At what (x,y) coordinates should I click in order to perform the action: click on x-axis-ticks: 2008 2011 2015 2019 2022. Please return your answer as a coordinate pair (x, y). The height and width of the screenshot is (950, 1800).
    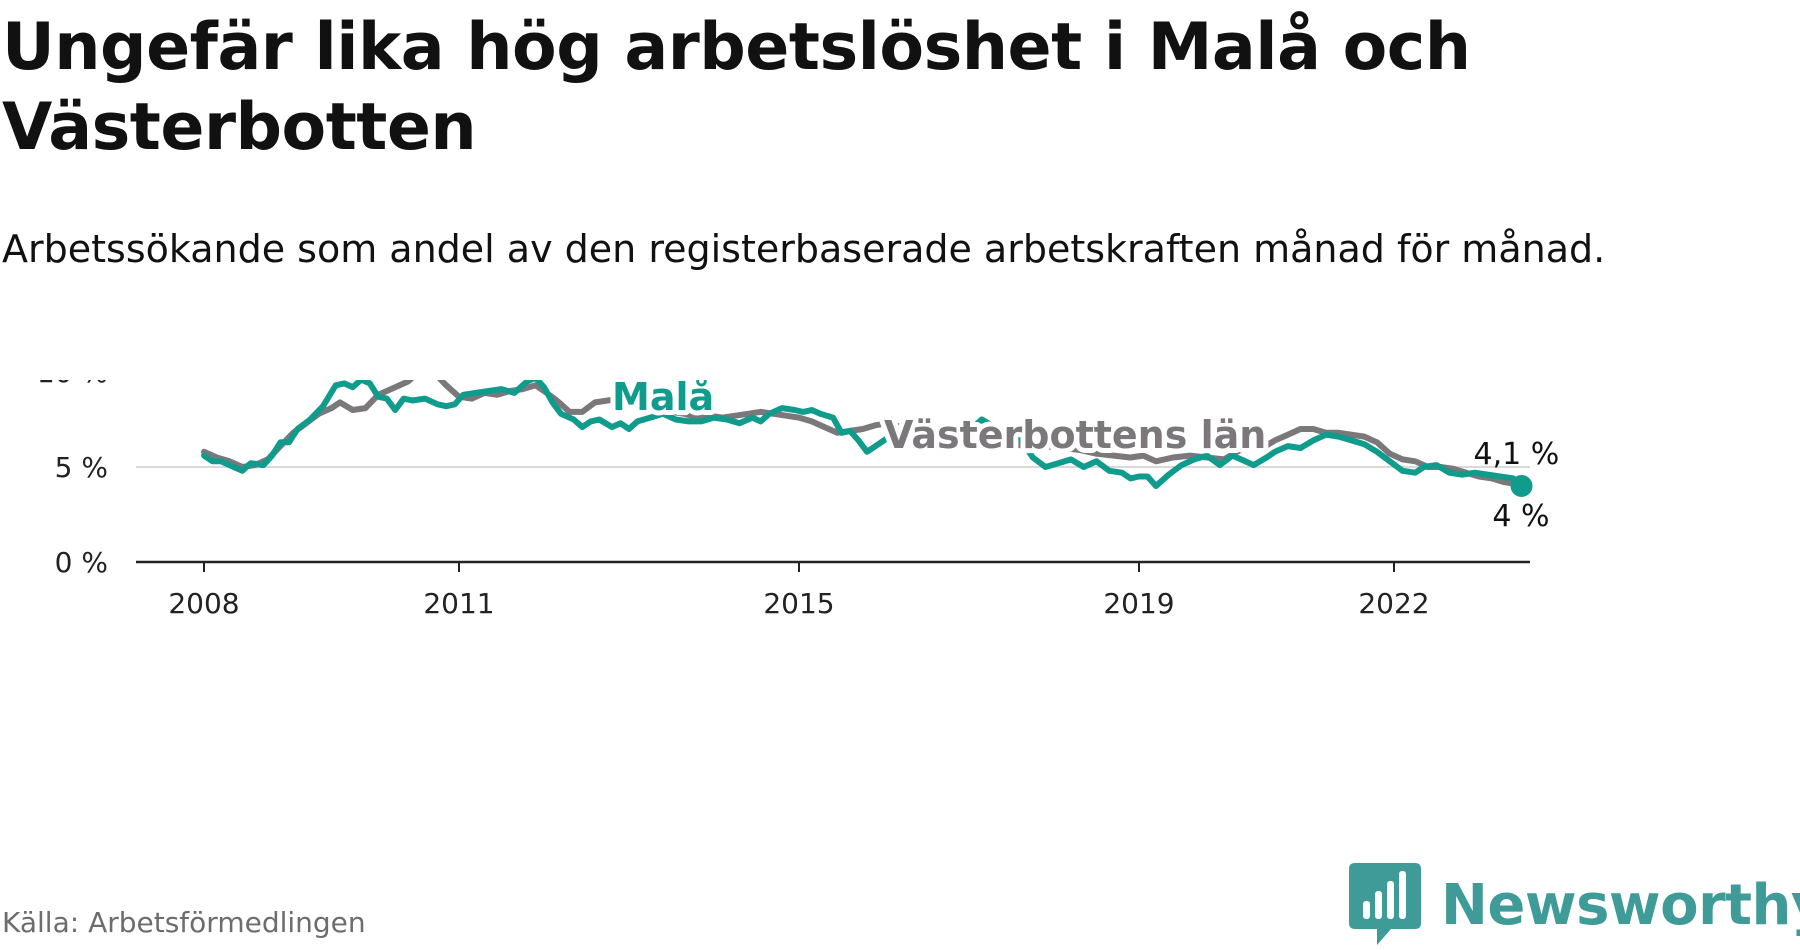
    Looking at the image, I should click on (799, 591).